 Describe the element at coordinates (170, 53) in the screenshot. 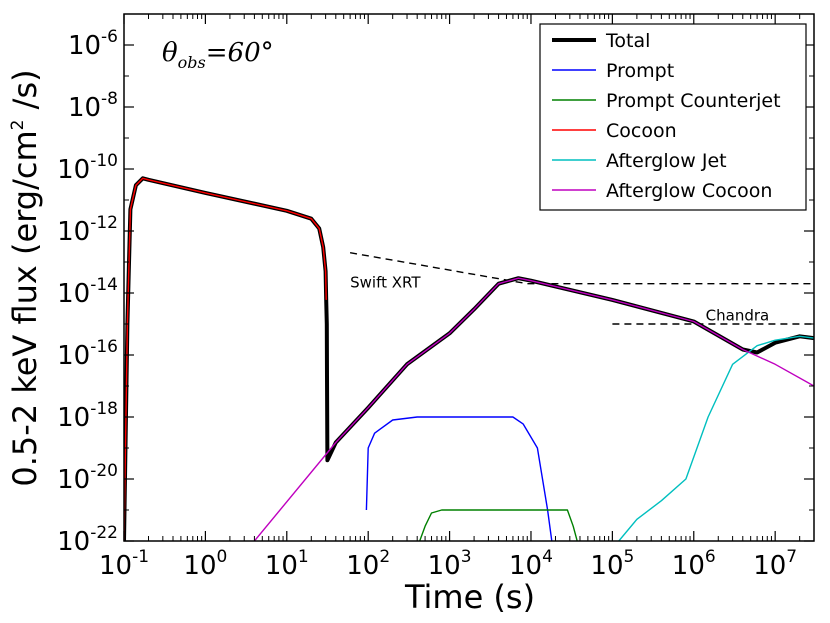

I see `theta-symbol: θ` at that location.